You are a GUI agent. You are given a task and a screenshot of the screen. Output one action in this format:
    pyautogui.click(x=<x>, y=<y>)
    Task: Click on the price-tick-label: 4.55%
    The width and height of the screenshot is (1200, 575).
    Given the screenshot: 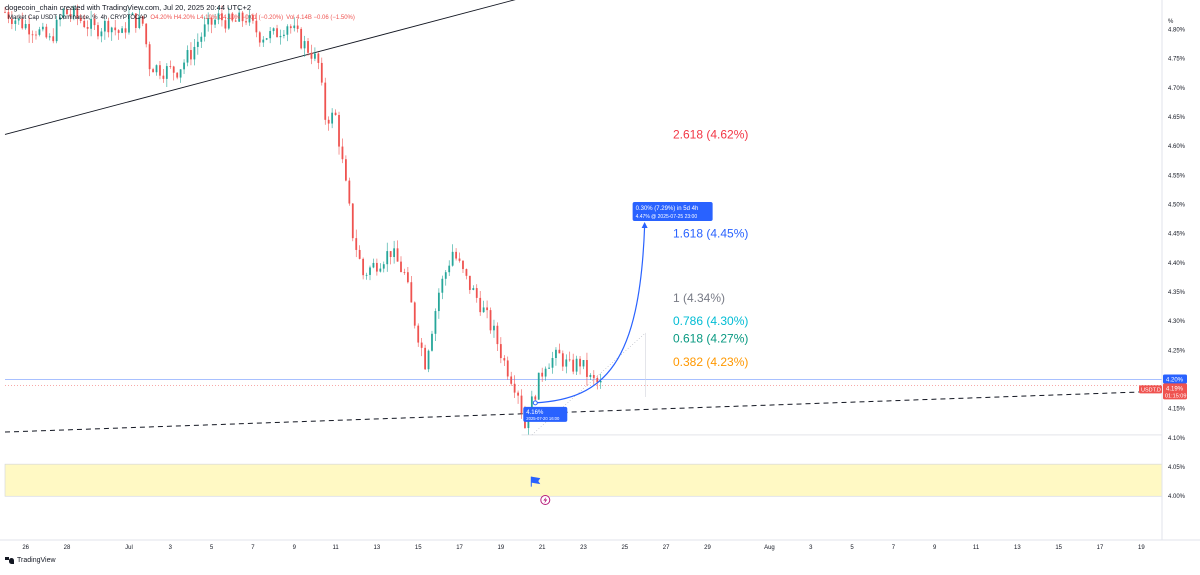 What is the action you would take?
    pyautogui.click(x=1177, y=176)
    